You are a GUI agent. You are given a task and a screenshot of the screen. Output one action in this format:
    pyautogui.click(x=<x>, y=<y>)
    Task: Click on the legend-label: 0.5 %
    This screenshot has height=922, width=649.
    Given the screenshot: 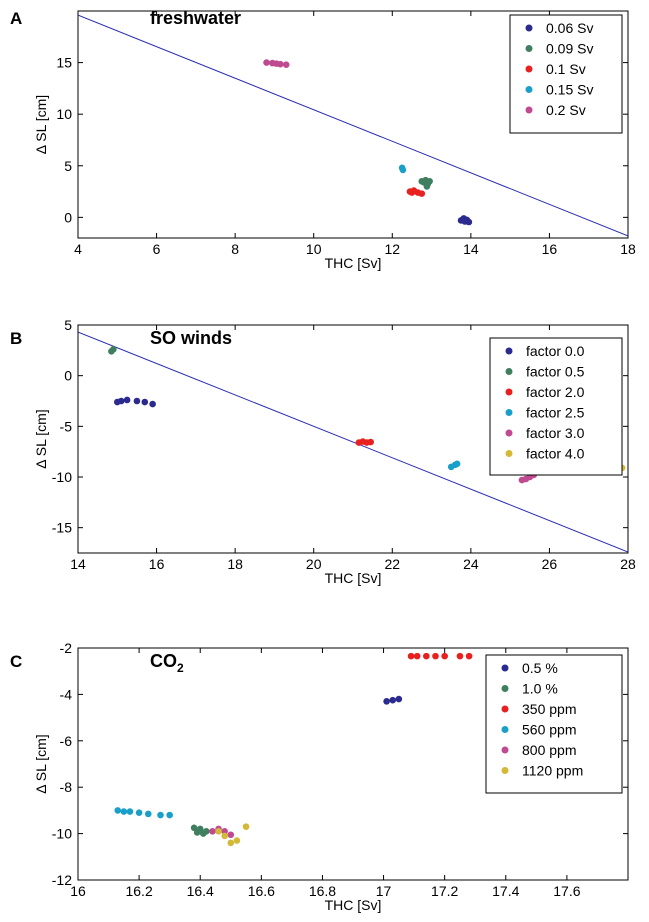 What is the action you would take?
    pyautogui.click(x=540, y=668)
    